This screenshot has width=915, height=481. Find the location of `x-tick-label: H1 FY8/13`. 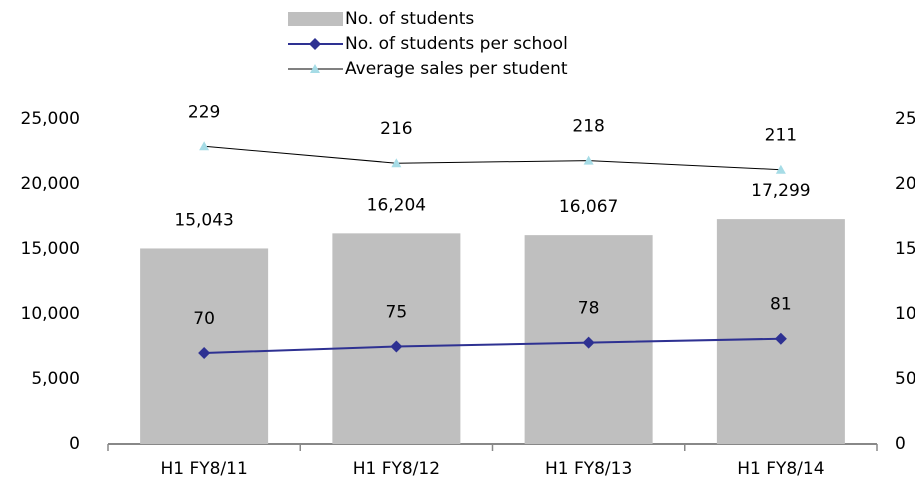

x-tick-label: H1 FY8/13 is located at coordinates (588, 469).